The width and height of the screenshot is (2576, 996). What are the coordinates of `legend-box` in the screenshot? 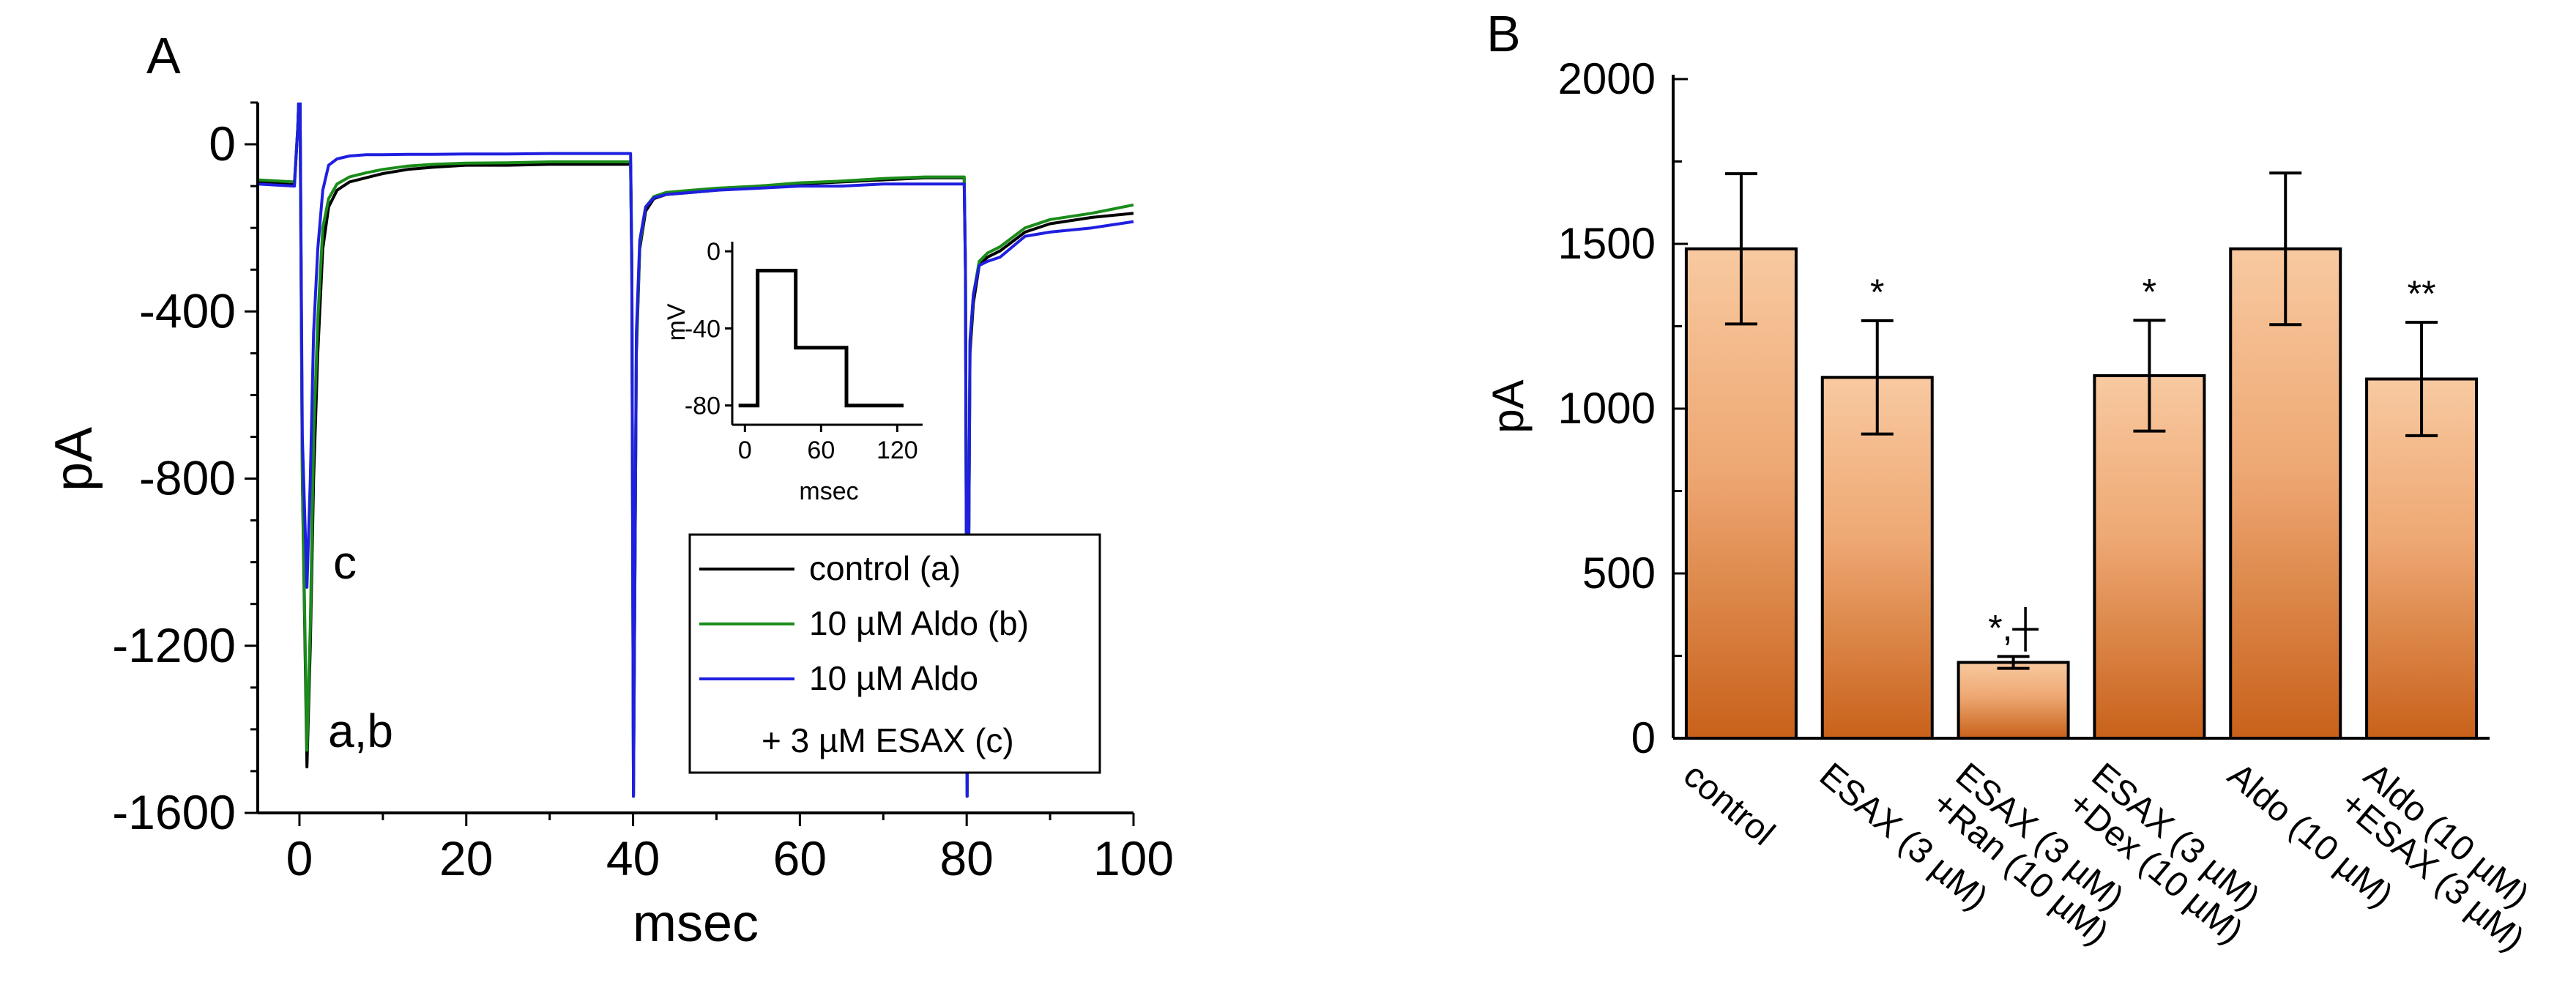 It's located at (894, 653).